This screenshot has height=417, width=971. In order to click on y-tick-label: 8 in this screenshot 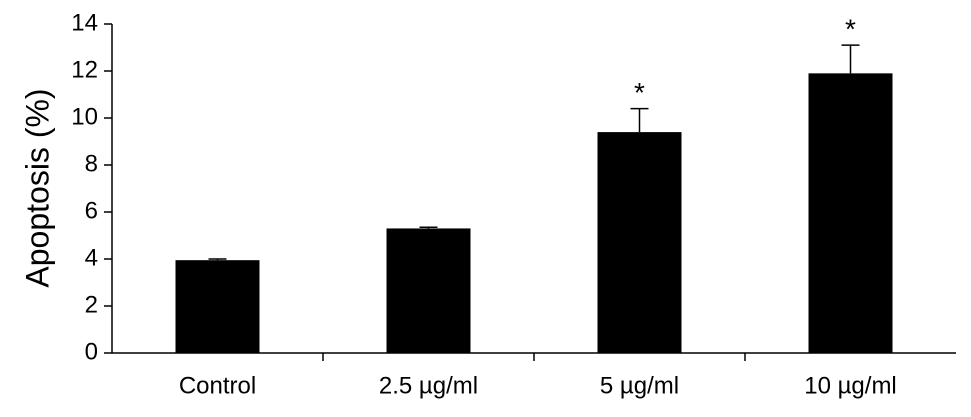, I will do `click(91, 163)`.